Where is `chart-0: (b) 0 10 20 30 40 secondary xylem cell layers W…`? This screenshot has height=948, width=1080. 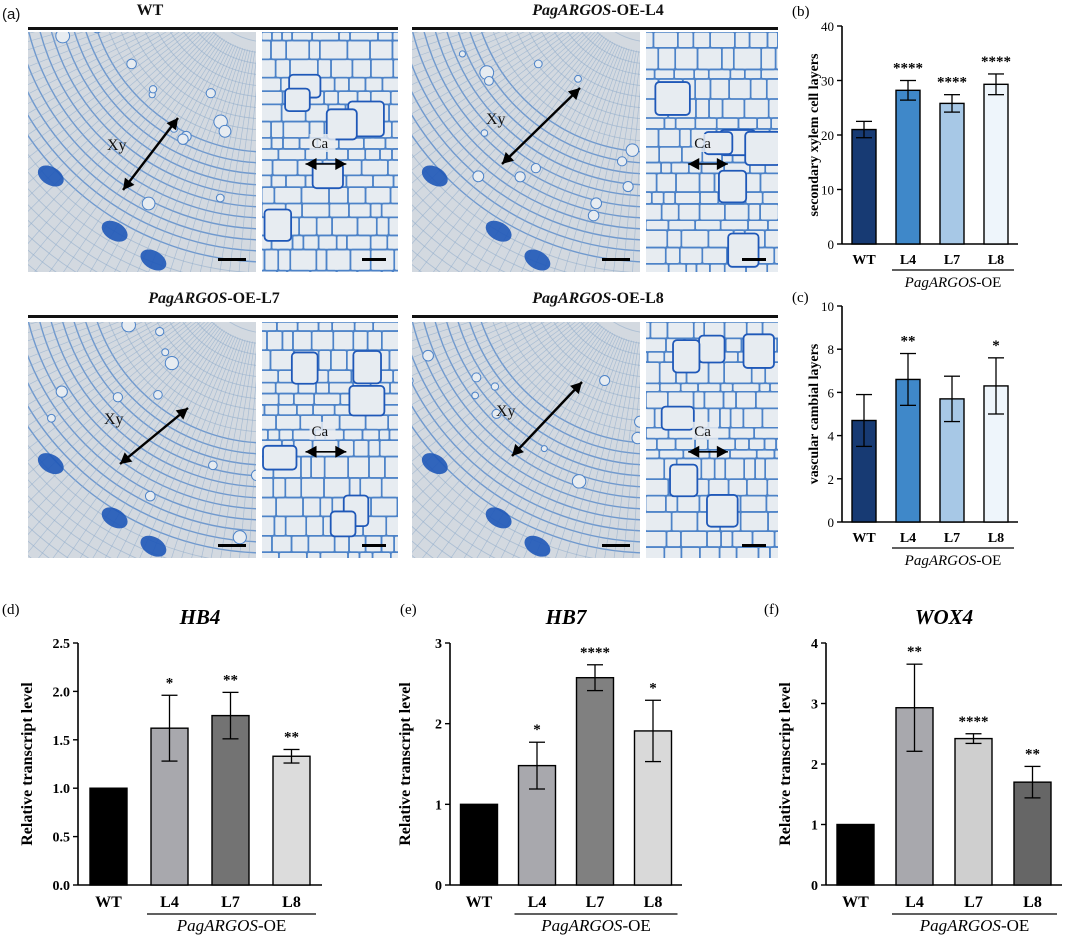
chart-0: (b) 0 10 20 30 40 secondary xylem cell layers W… is located at coordinates (905, 147).